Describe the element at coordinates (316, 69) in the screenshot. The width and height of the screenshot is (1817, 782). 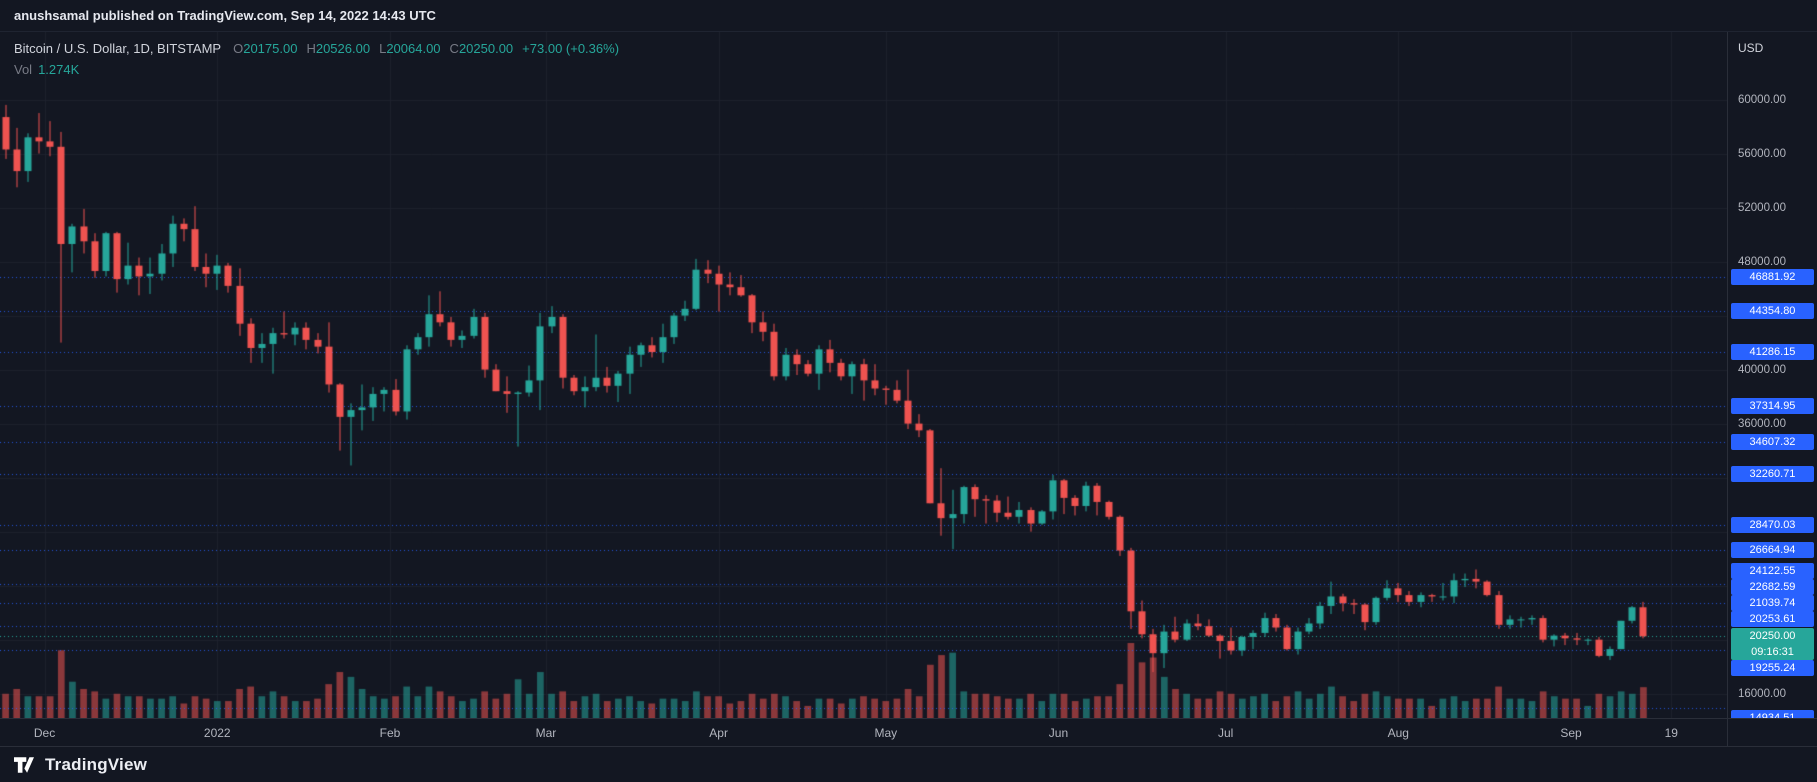
I see `legend-volume-row: Vol 1.274K` at that location.